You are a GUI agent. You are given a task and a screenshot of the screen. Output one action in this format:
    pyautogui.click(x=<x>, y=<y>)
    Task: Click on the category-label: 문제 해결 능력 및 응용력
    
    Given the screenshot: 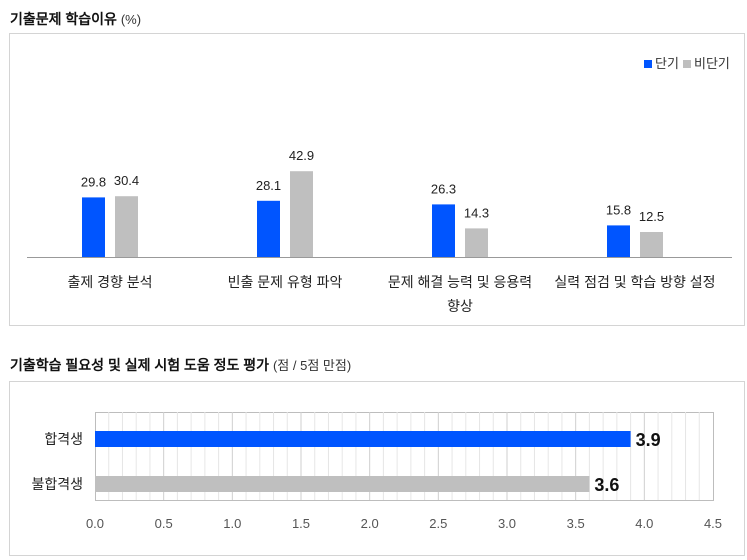 What is the action you would take?
    pyautogui.click(x=460, y=282)
    